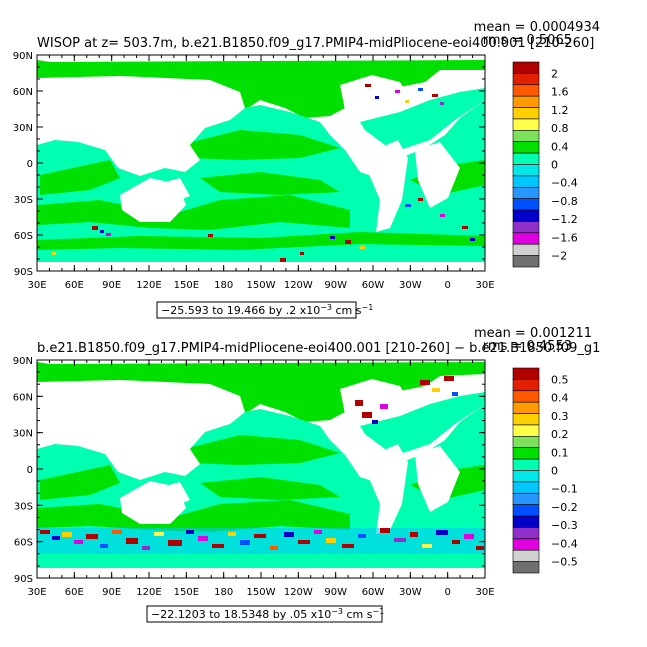 The width and height of the screenshot is (647, 647). What do you see at coordinates (564, 201) in the screenshot?
I see `colorbar-label: −0.8` at bounding box center [564, 201].